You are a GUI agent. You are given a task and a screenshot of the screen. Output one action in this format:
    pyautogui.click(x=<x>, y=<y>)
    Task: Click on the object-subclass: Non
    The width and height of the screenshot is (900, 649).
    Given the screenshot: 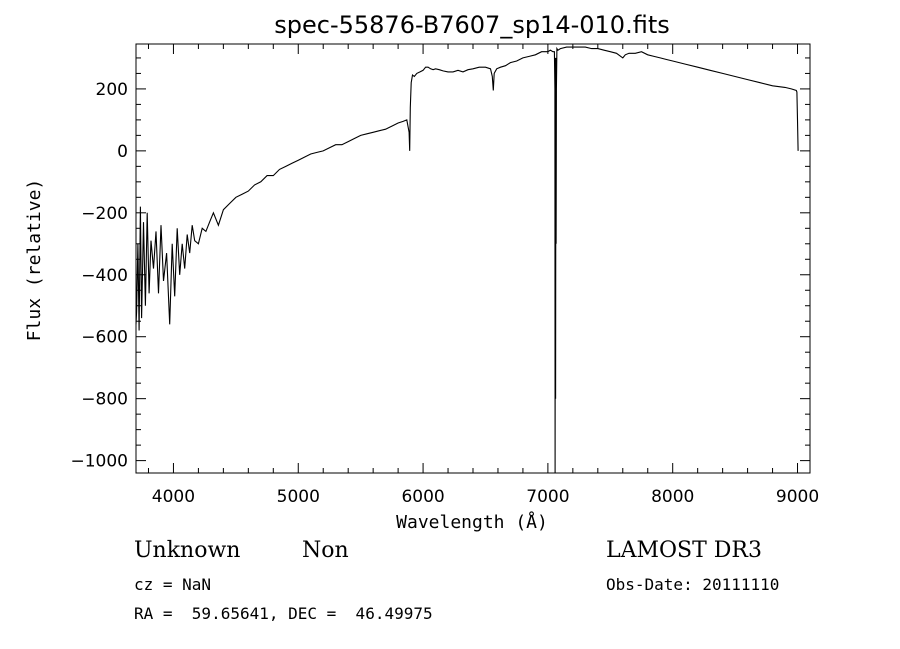 What is the action you would take?
    pyautogui.click(x=325, y=550)
    